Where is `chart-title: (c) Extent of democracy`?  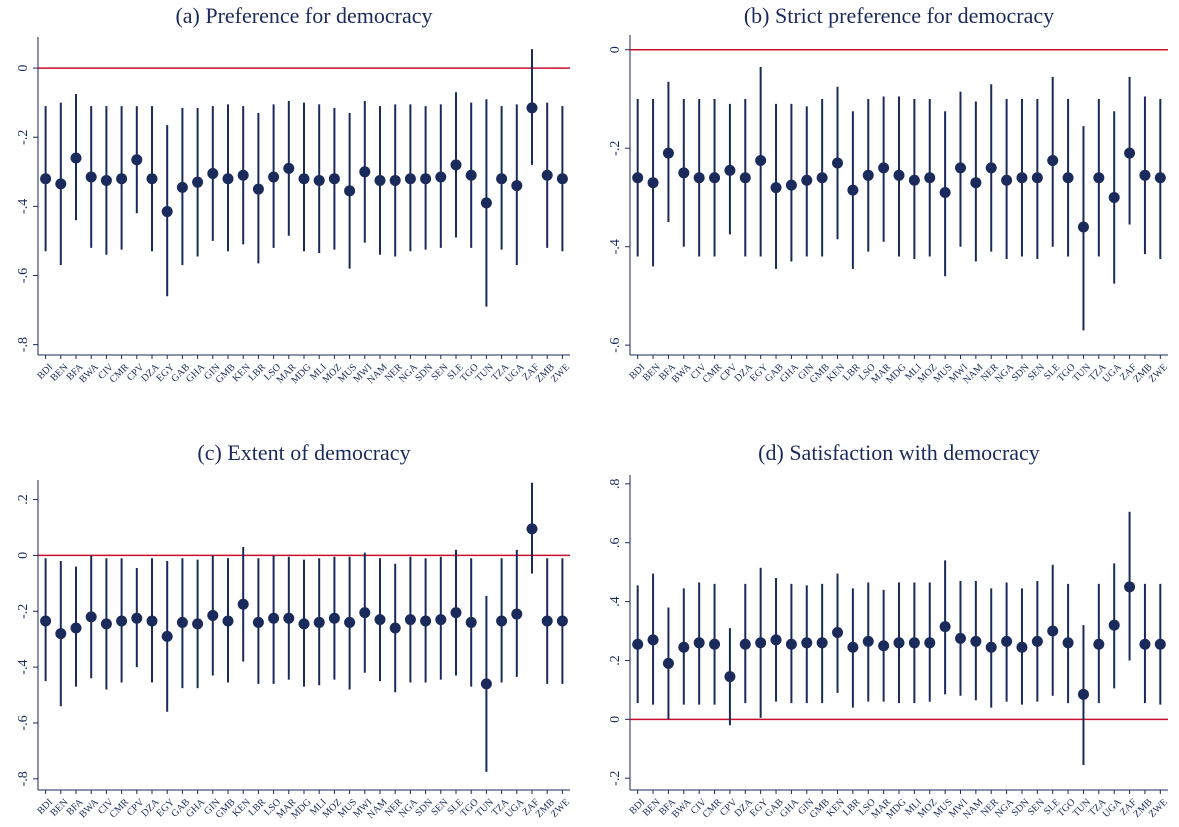
chart-title: (c) Extent of democracy is located at coordinates (303, 452).